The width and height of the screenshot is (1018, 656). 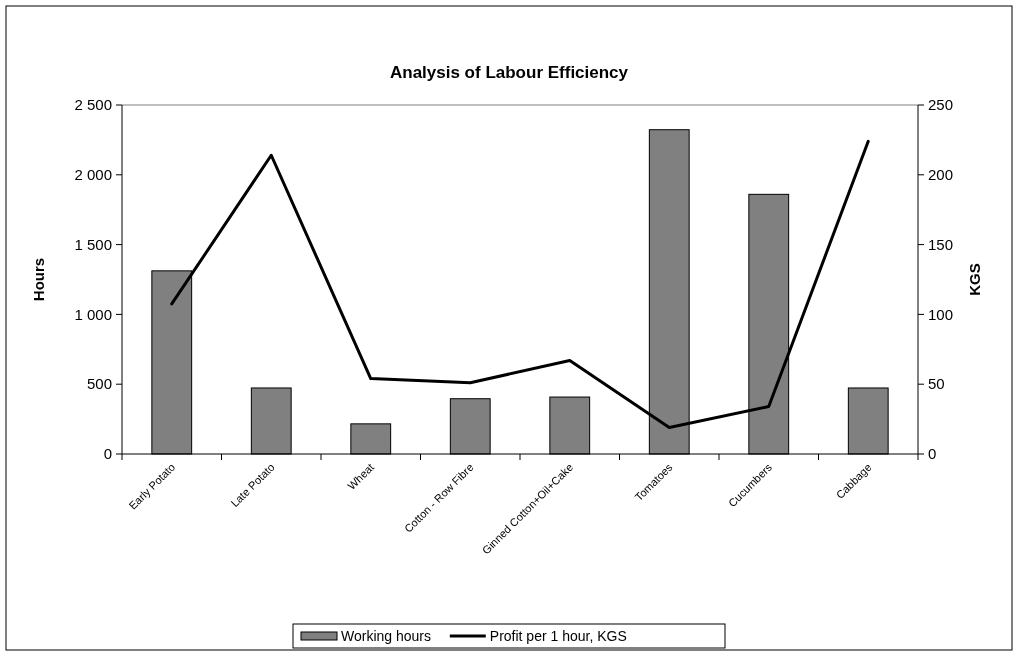 I want to click on y2-axis-title: KGS, so click(x=974, y=279).